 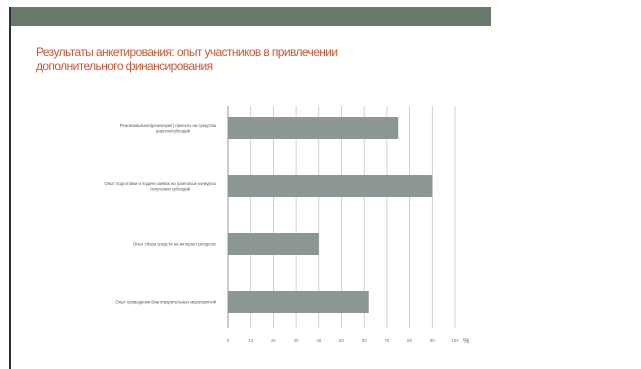 I want to click on slide-title-line-2: дополнительного финансирования, so click(x=124, y=66).